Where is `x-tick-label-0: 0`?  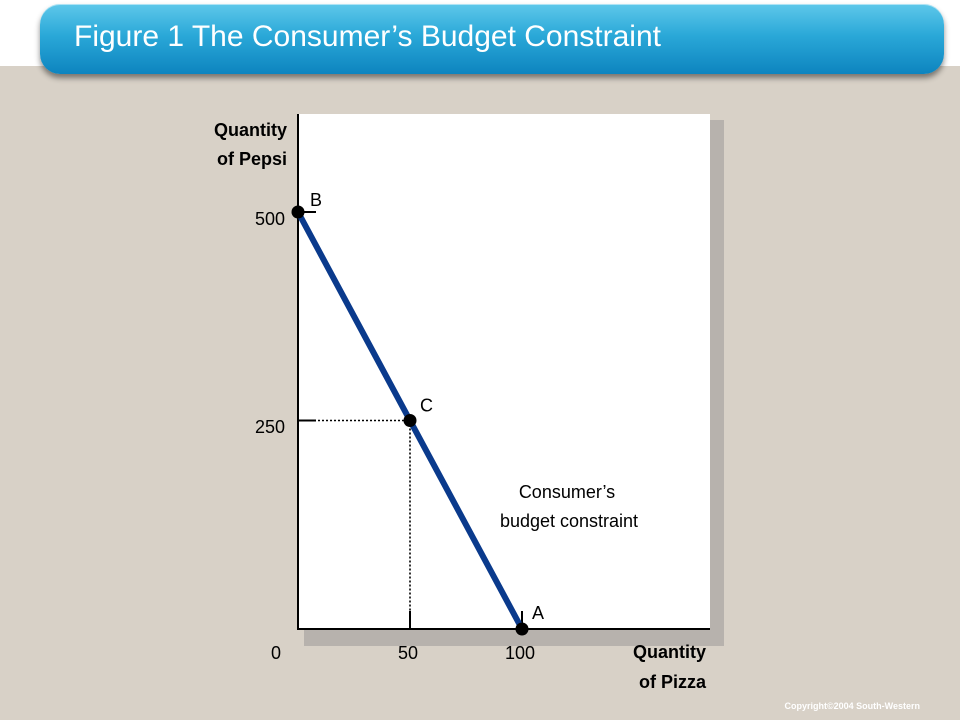
x-tick-label-0: 0 is located at coordinates (276, 653).